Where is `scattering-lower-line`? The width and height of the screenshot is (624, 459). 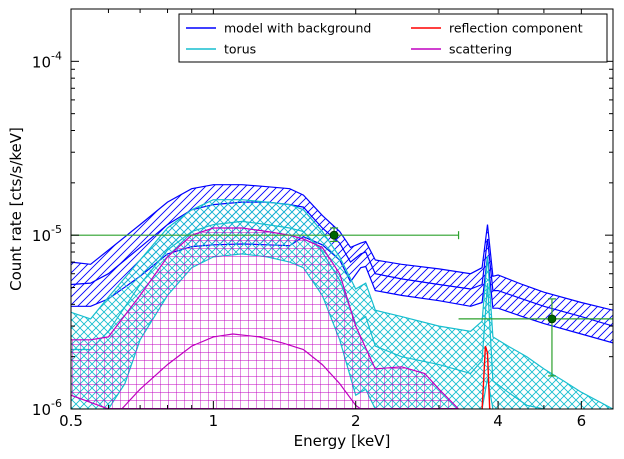 scattering-lower-line is located at coordinates (265, 401).